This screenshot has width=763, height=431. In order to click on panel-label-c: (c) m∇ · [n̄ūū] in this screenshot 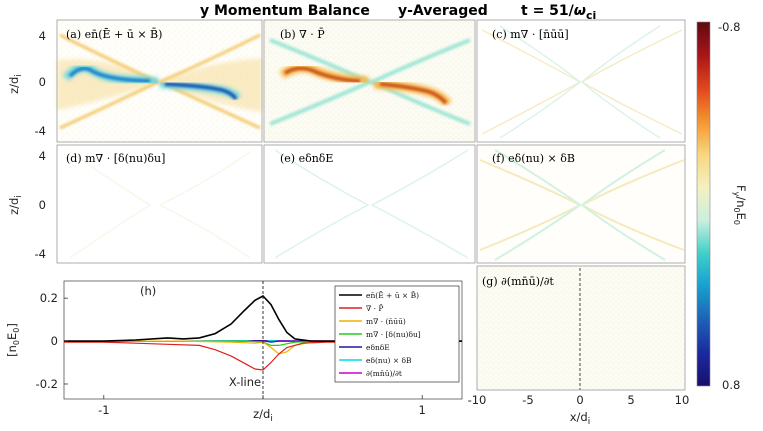, I will do `click(530, 34)`.